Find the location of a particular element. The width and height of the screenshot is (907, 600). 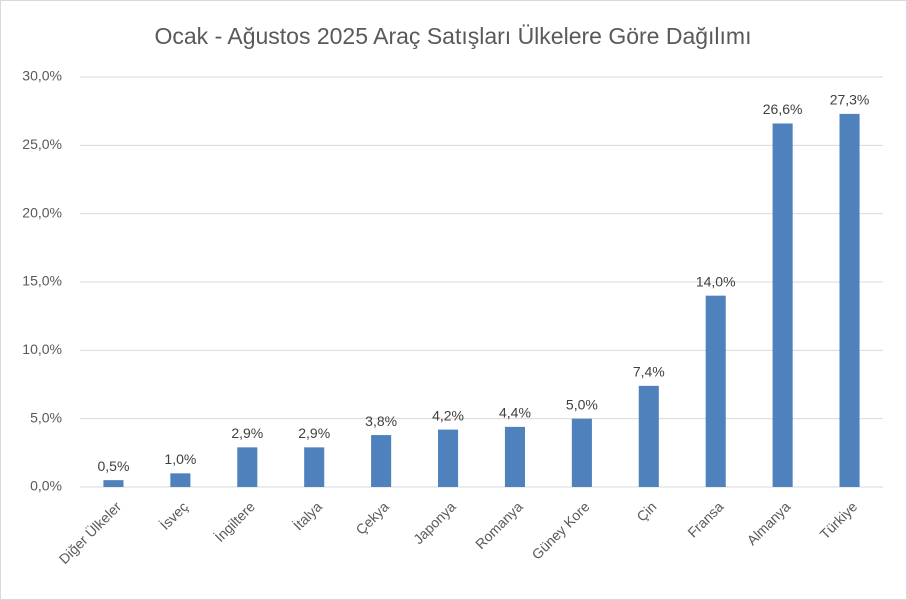

y-tick-label: 10,0% is located at coordinates (42, 349).